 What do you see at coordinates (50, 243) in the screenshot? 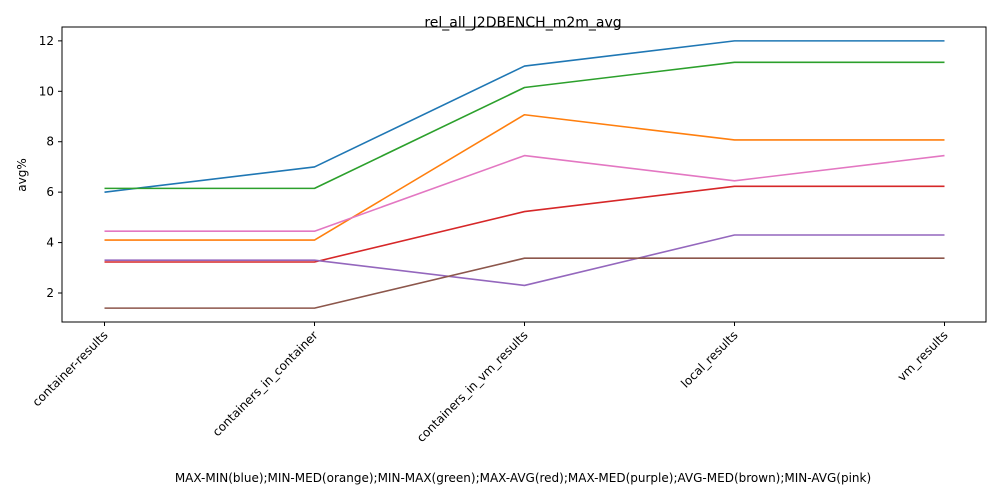
I see `y-tick-label: 4` at bounding box center [50, 243].